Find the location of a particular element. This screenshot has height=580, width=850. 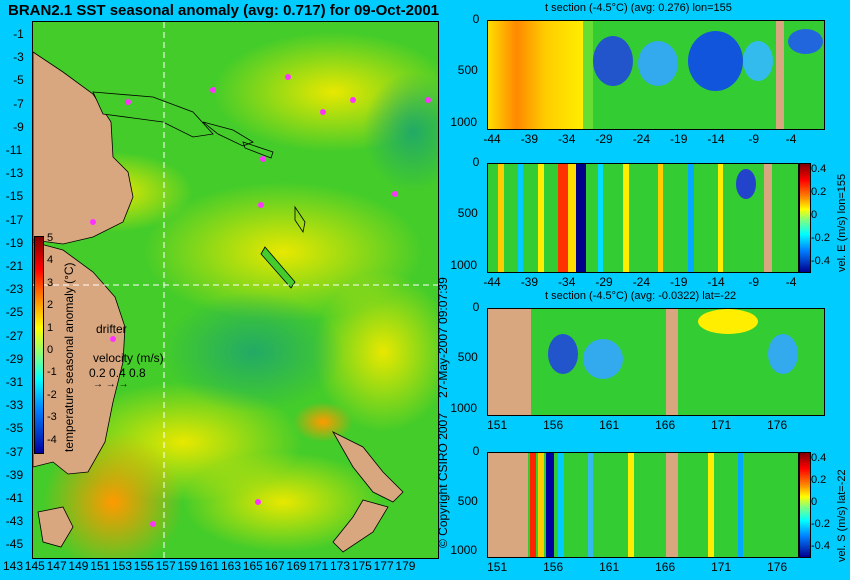

map-x-tick: 173 is located at coordinates (340, 566).